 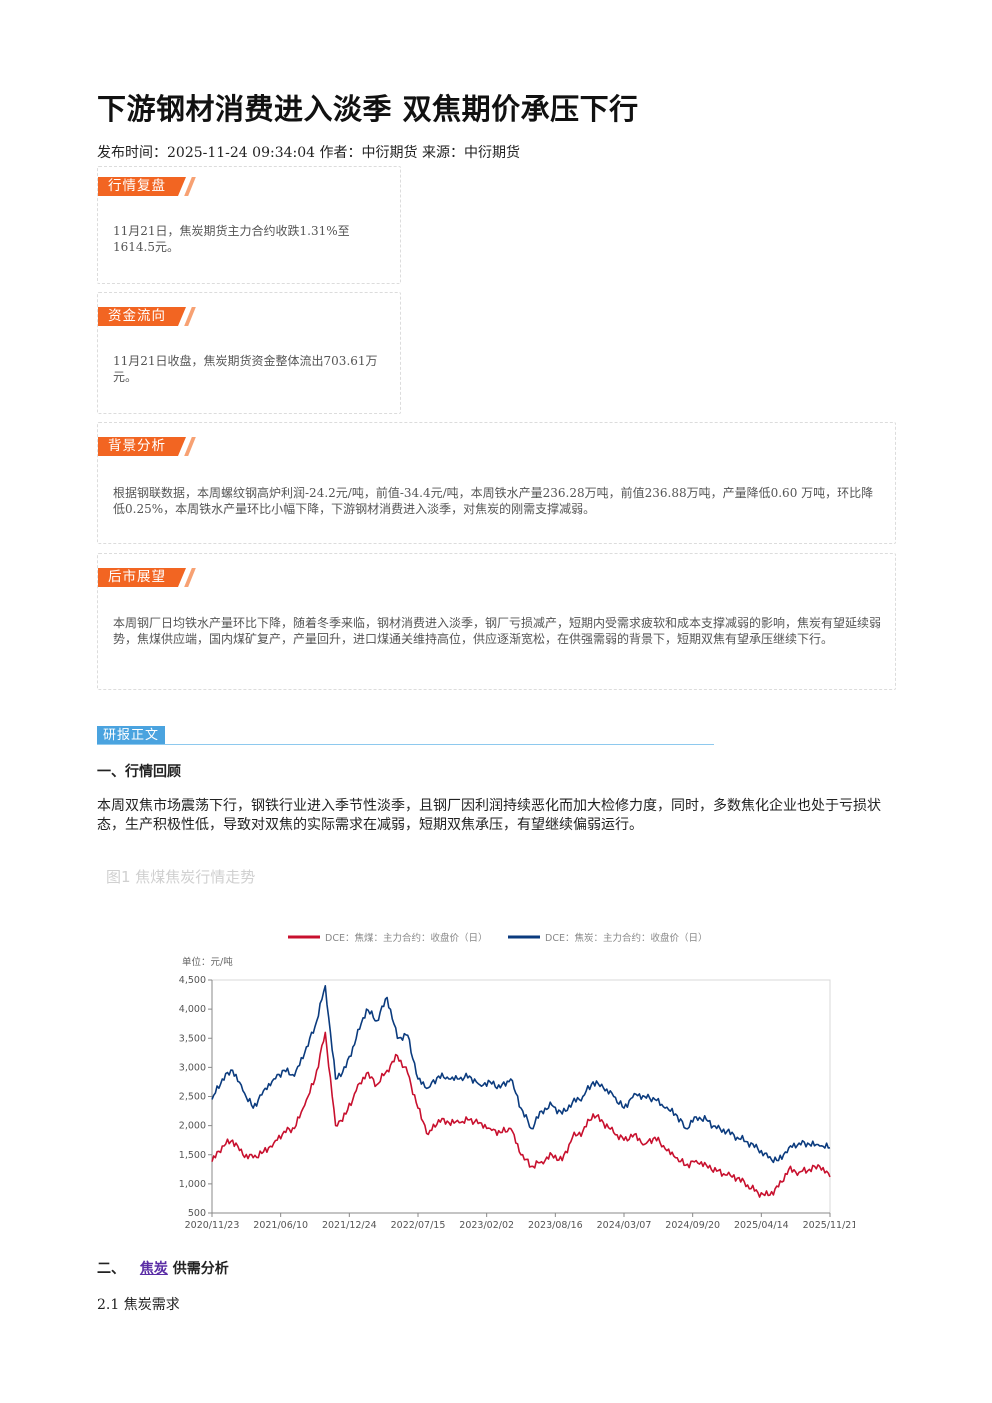 What do you see at coordinates (406, 938) in the screenshot?
I see `legend-label-coking-coal: DCE：焦煤：主力合约：收盘价（日）` at bounding box center [406, 938].